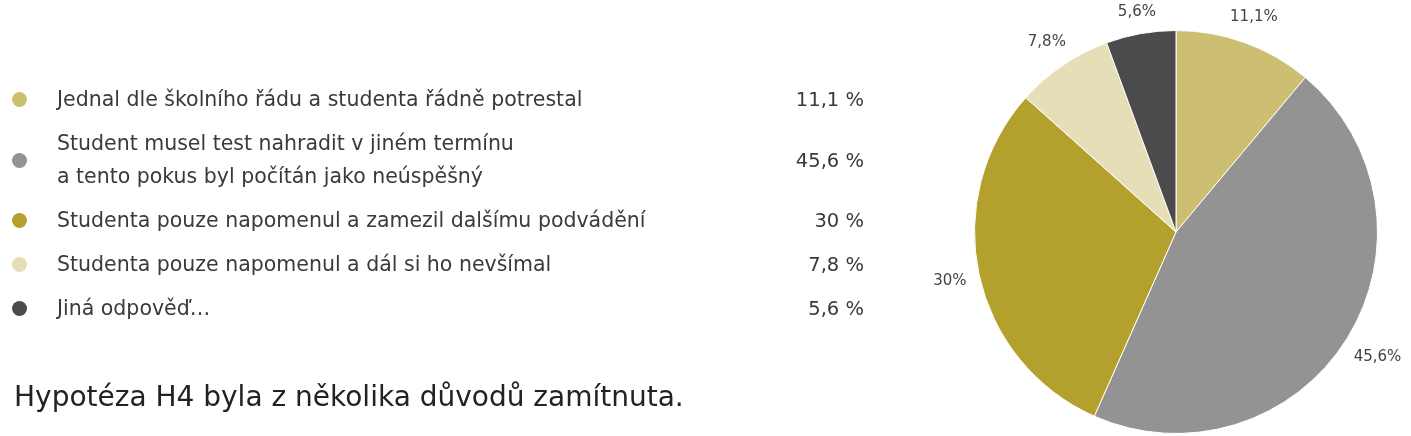 Image resolution: width=1411 pixels, height=436 pixels. I want to click on legend-label: Jednal dle školního řádu a studenta řádně potrestal, so click(320, 99).